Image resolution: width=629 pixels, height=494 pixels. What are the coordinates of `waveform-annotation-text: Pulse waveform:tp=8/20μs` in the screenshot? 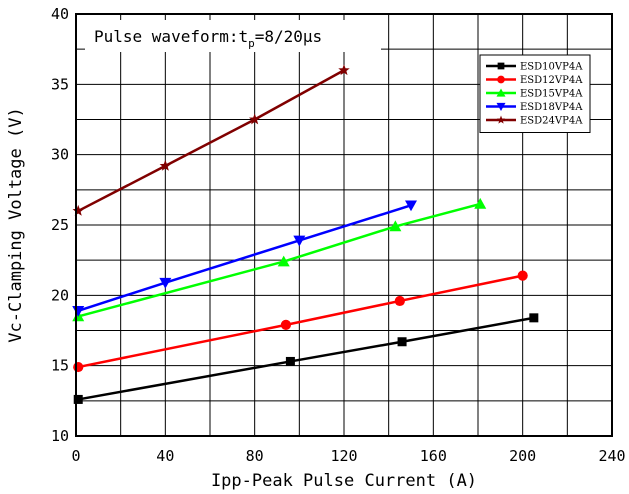 It's located at (208, 38).